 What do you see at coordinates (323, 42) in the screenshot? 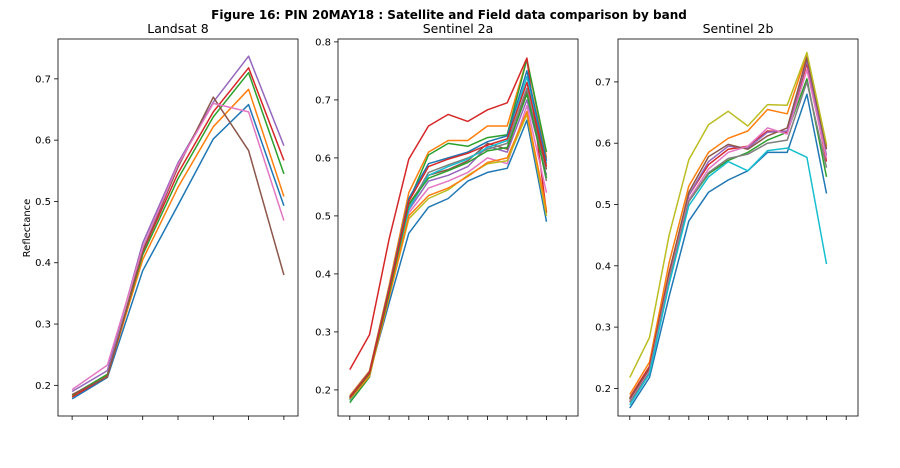
I see `y-tick-label: 0.8` at bounding box center [323, 42].